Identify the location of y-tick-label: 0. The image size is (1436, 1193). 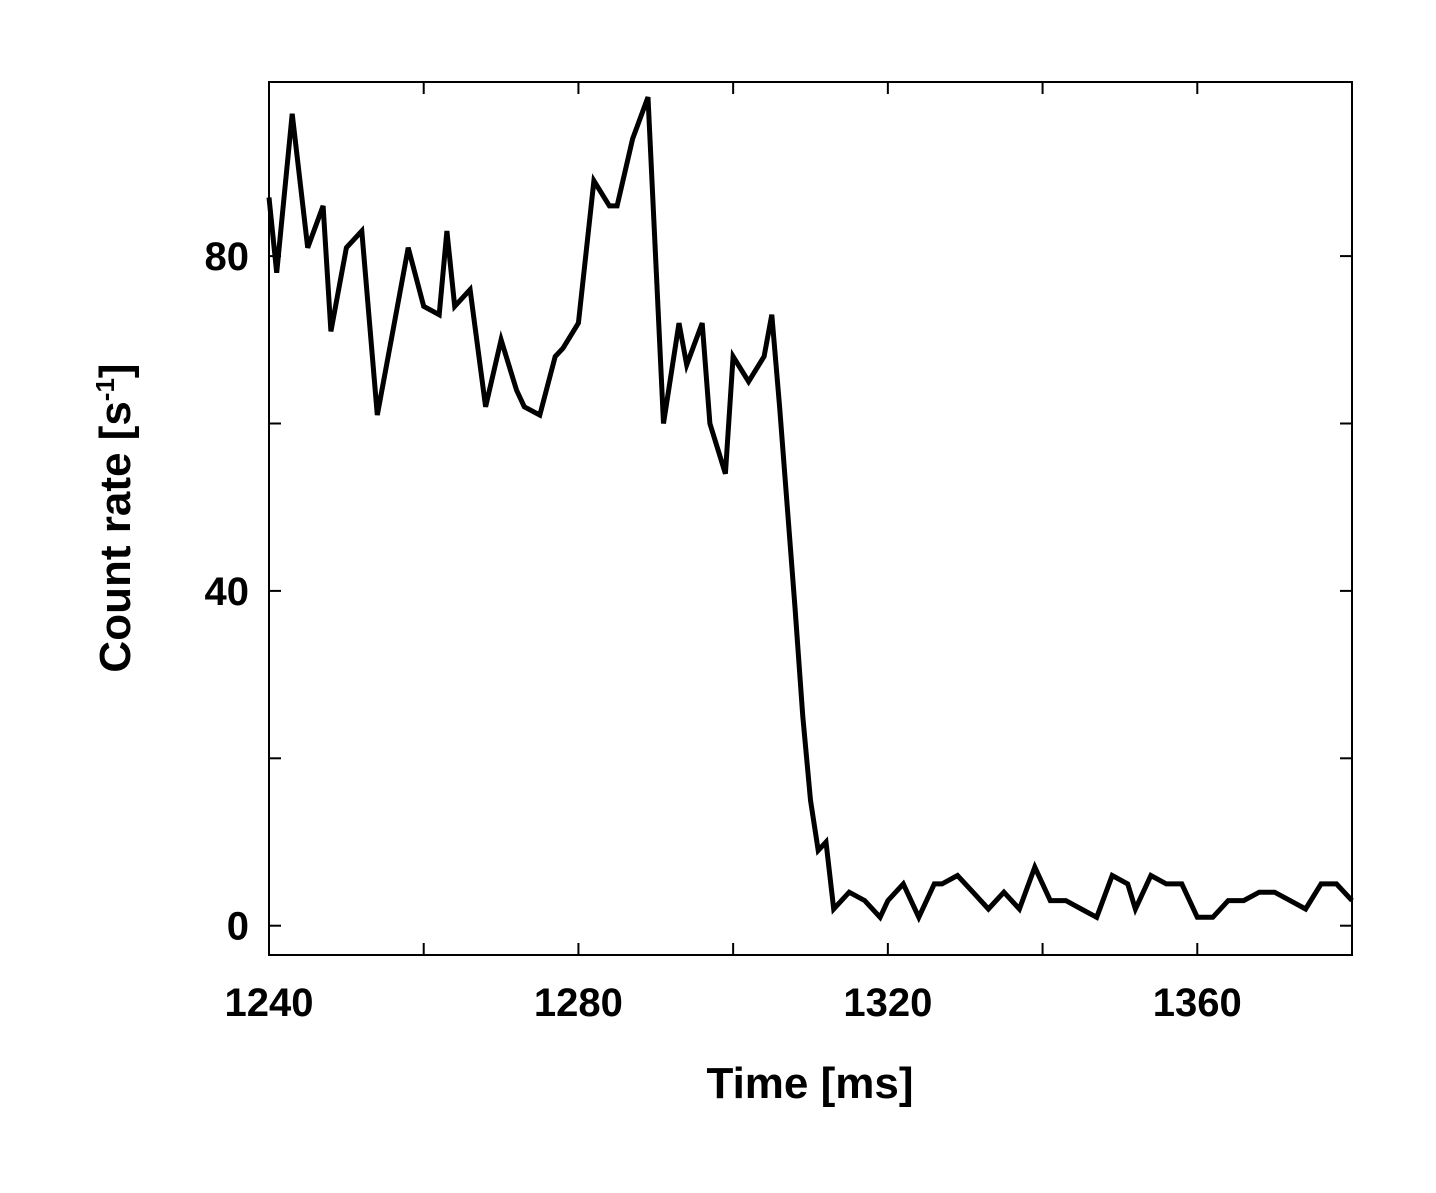
(238, 927).